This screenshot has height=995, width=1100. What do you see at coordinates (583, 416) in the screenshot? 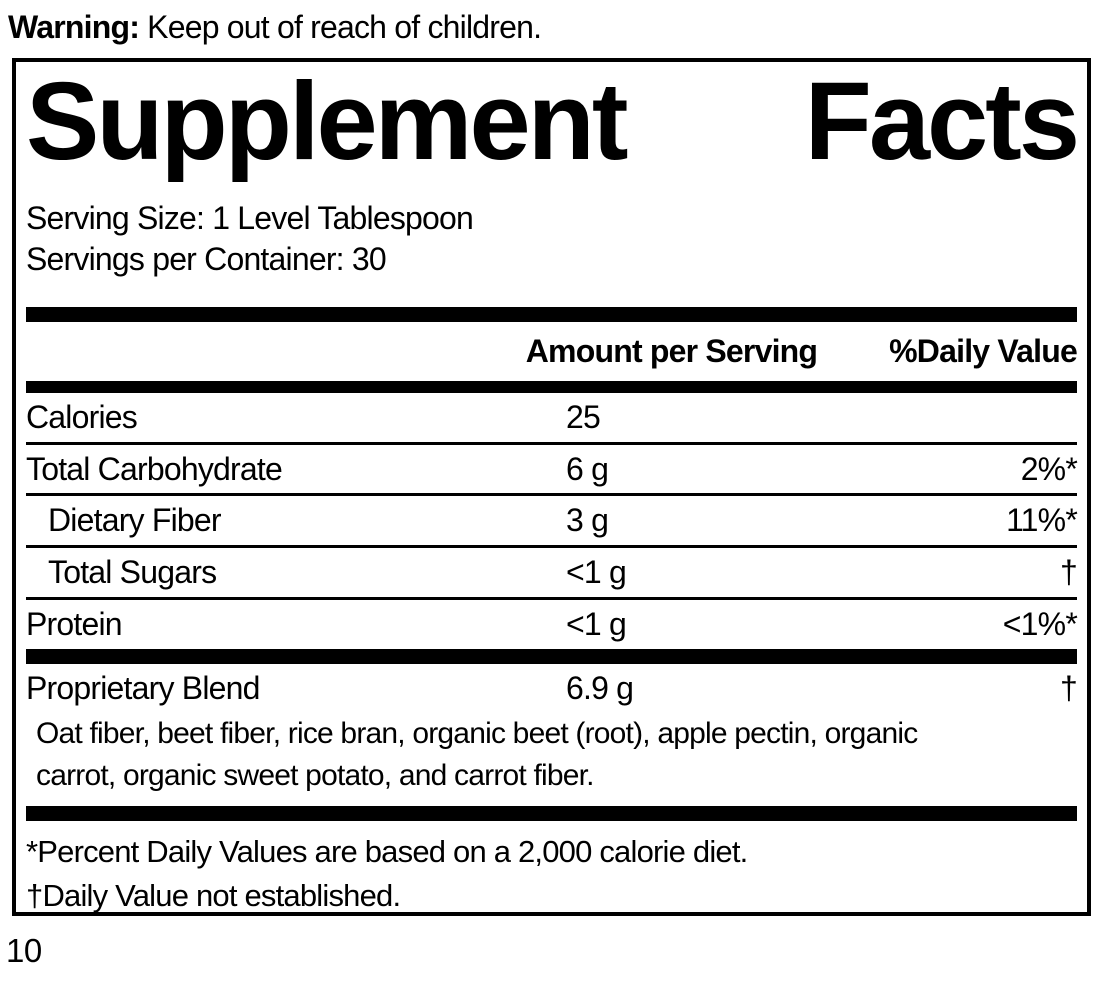
I see `nutrient-amount: 25` at bounding box center [583, 416].